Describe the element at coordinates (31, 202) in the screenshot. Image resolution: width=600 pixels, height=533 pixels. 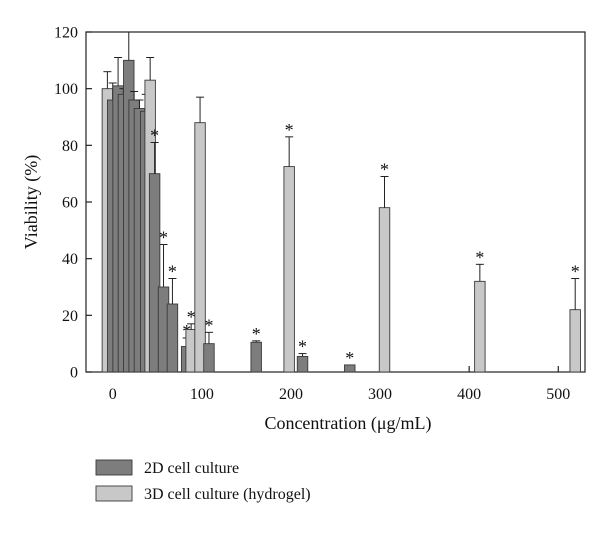
I see `y-axis-label: Viability (%)` at that location.